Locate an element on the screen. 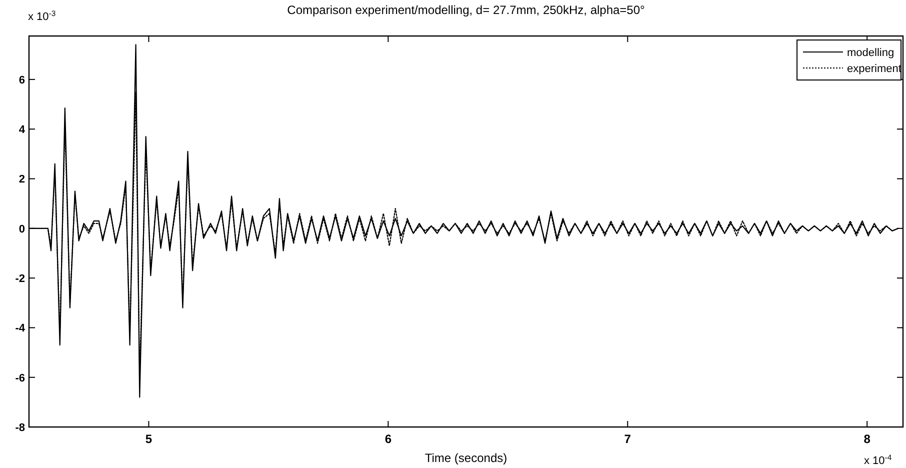  x-tick-label: 5 is located at coordinates (148, 439).